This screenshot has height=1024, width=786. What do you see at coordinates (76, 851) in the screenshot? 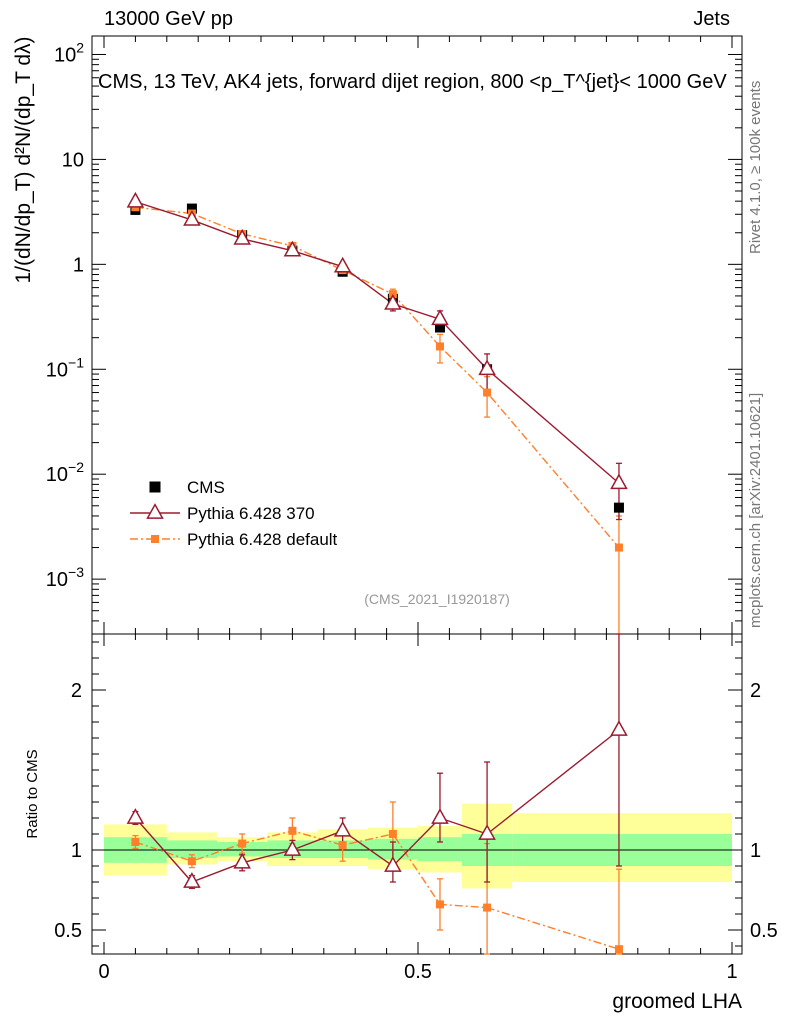
I see `ratio-y-tick-label: 1` at bounding box center [76, 851].